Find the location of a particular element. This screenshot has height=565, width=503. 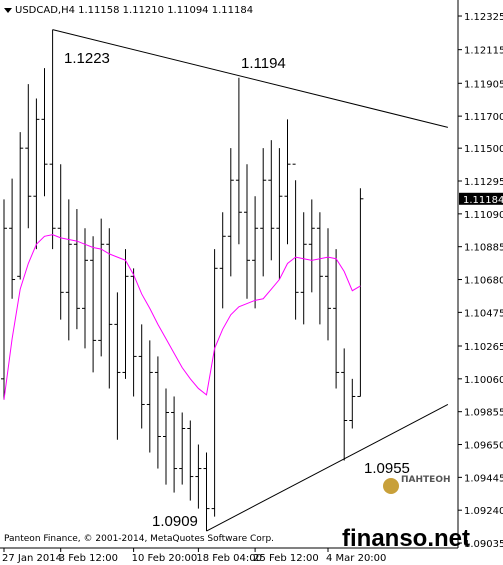

x-tick-label: 27 Jan 2014 is located at coordinates (32, 558).